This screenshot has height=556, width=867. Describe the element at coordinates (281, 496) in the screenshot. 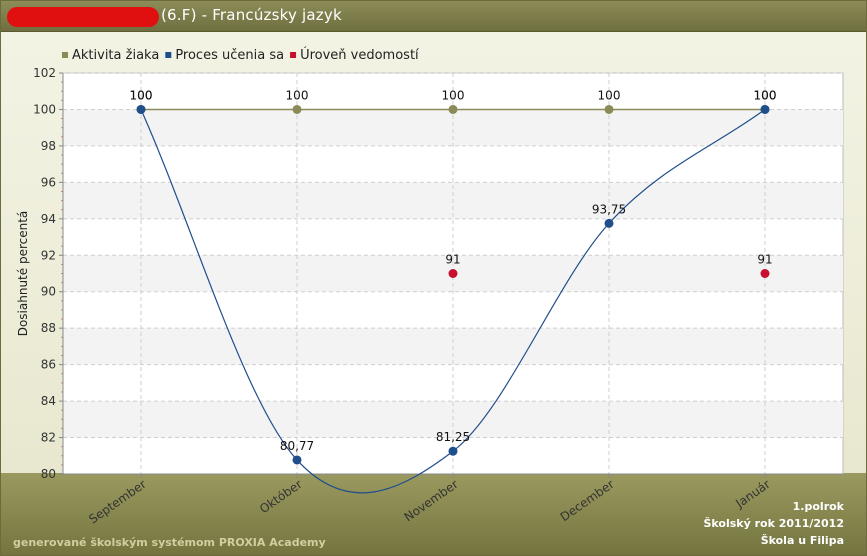

I see `x-tick-label: Október` at that location.